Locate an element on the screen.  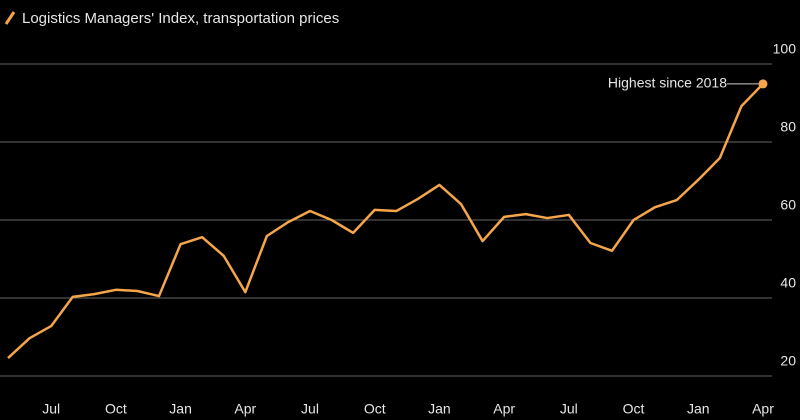
y-tick-label: 100 is located at coordinates (785, 49).